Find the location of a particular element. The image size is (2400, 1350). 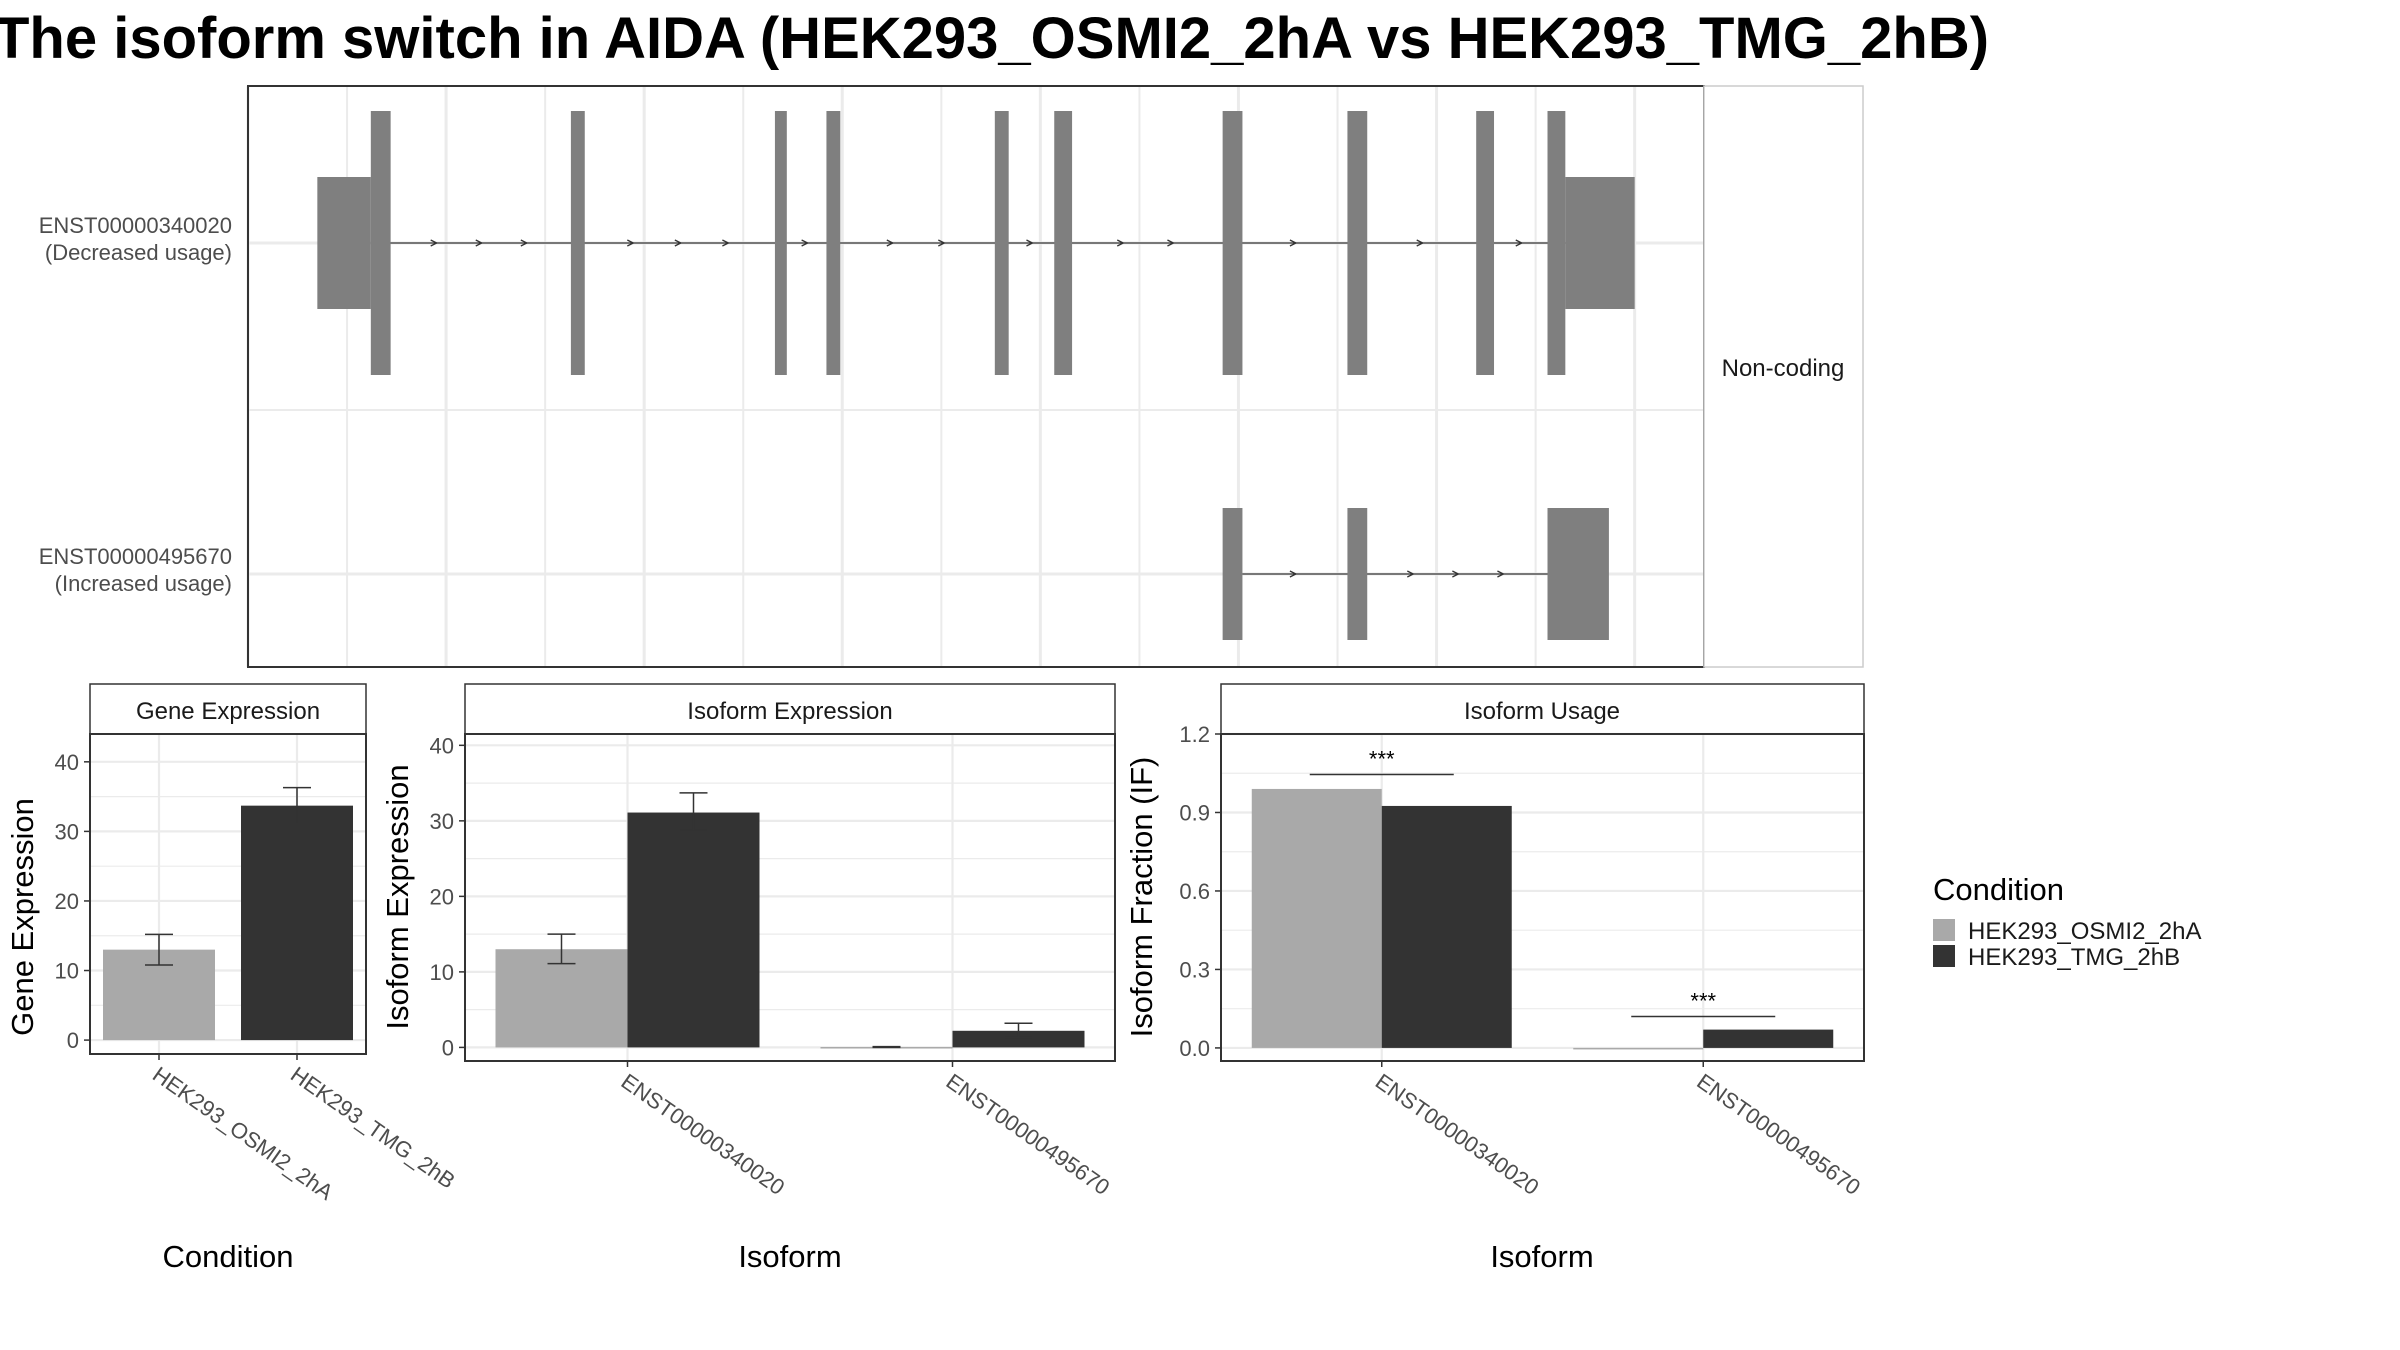

gene-expression-border is located at coordinates (228, 894).